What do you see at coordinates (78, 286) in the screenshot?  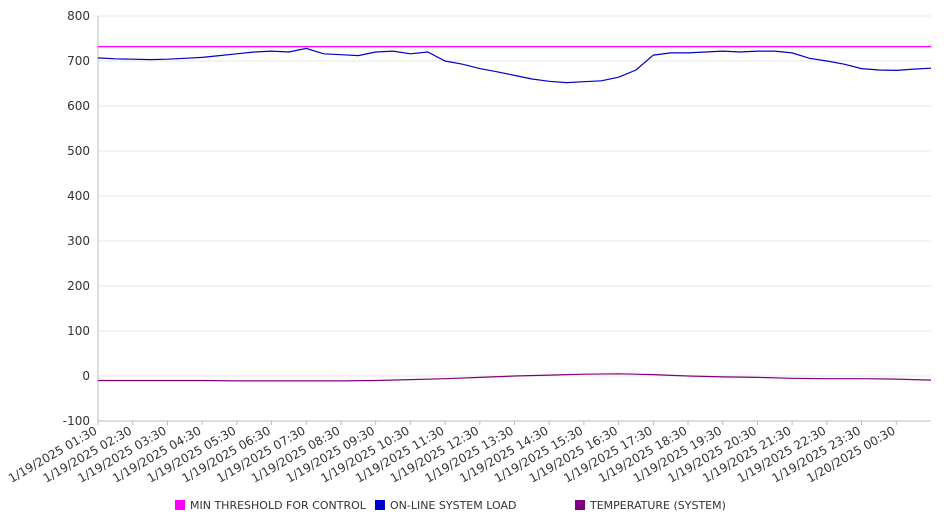 I see `y-tick-label: 200` at bounding box center [78, 286].